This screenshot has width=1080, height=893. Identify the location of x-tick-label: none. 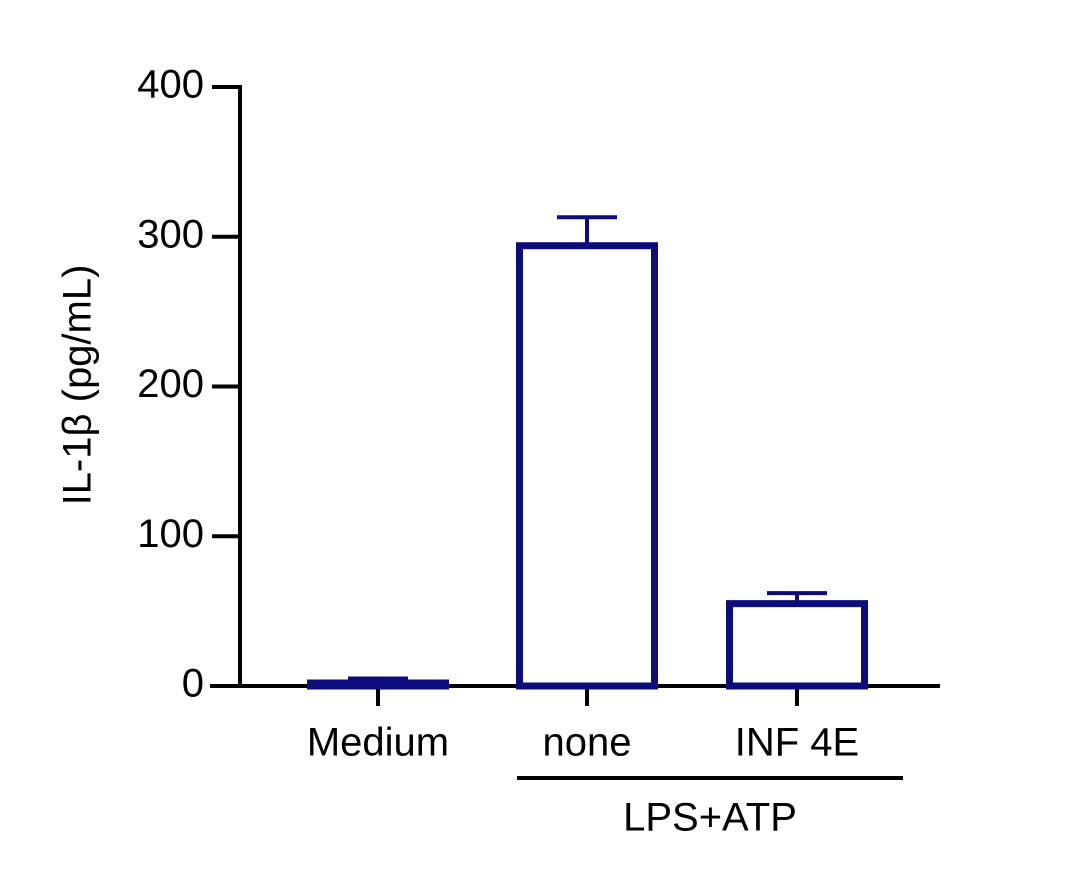
(587, 743).